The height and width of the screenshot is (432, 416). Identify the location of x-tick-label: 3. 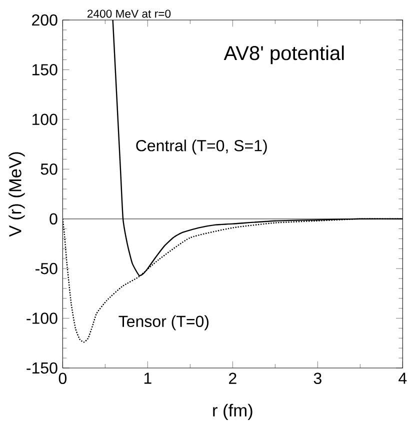
(318, 378).